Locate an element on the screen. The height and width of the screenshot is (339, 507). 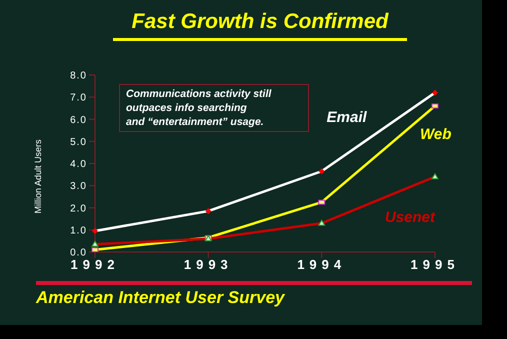
annotation: Communications activity still outpaces info searching and “entertainment” usage. is located at coordinates (214, 108).